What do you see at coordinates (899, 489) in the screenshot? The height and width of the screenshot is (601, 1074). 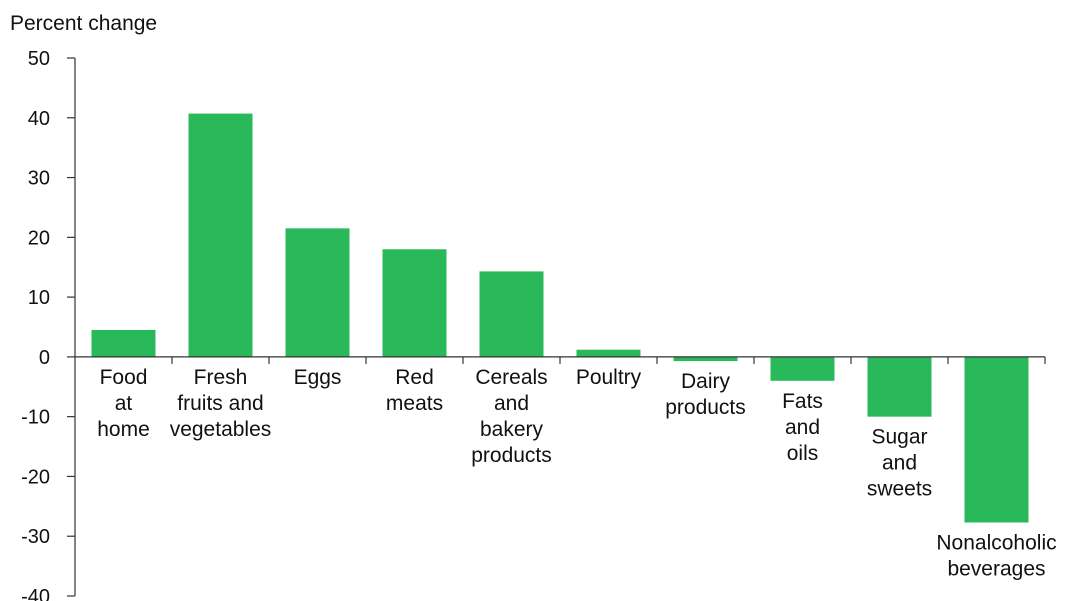 I see `category-label-line: sweets` at bounding box center [899, 489].